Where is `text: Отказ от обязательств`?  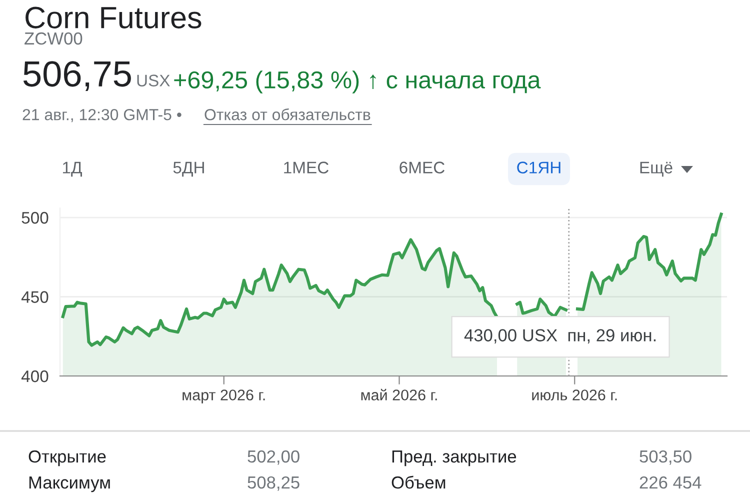
text: Отказ от обязательств is located at coordinates (287, 114).